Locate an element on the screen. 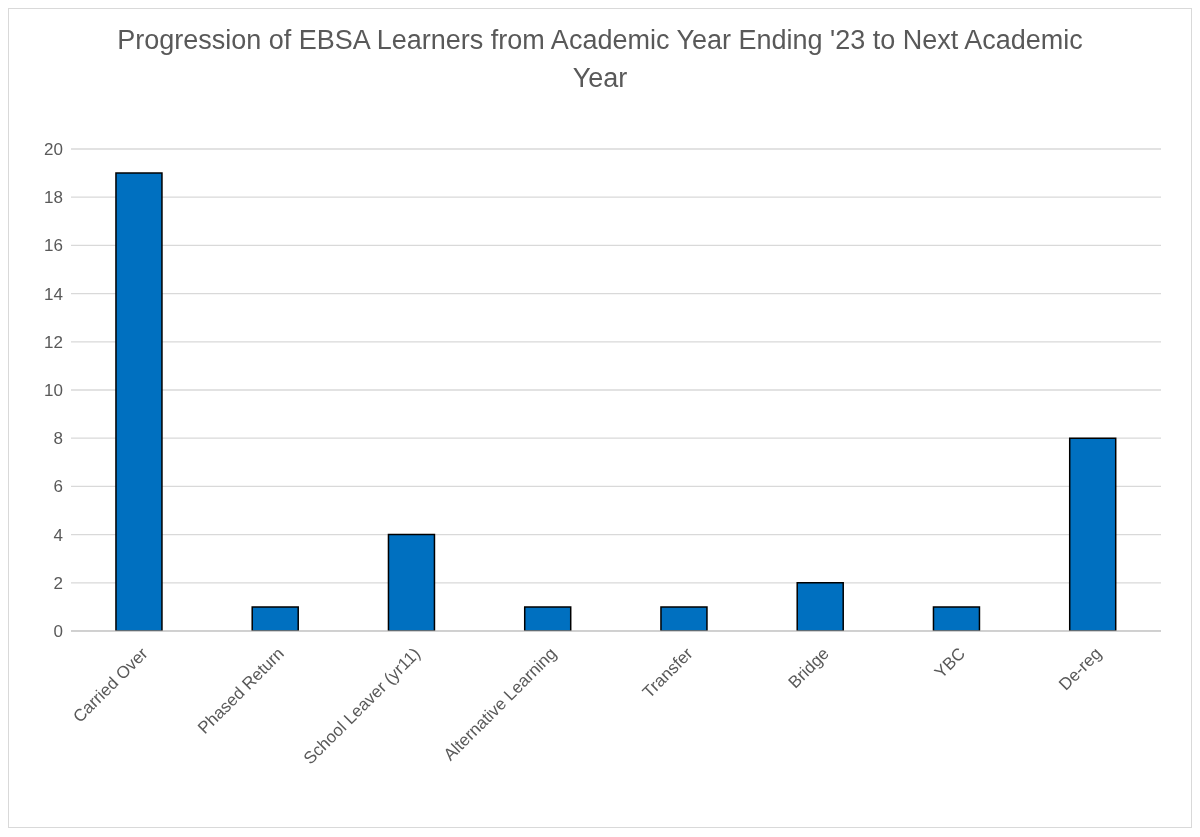  chart-title: Progression of EBSA Learners from Academic Year Ending '23 to Next Academic Year is located at coordinates (600, 59).